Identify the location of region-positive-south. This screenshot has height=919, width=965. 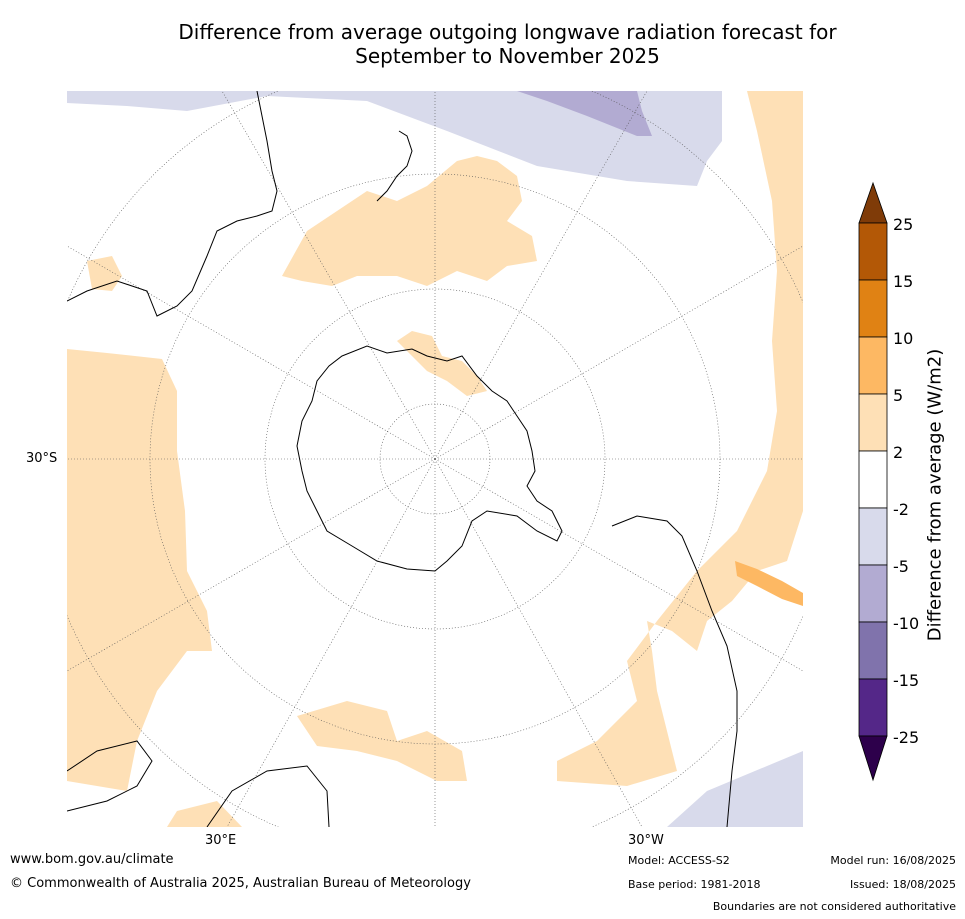
(382, 741).